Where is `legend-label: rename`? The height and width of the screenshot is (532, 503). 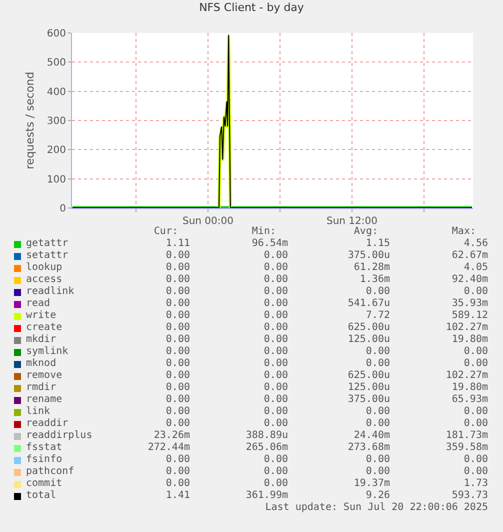
legend-label: rename is located at coordinates (44, 400).